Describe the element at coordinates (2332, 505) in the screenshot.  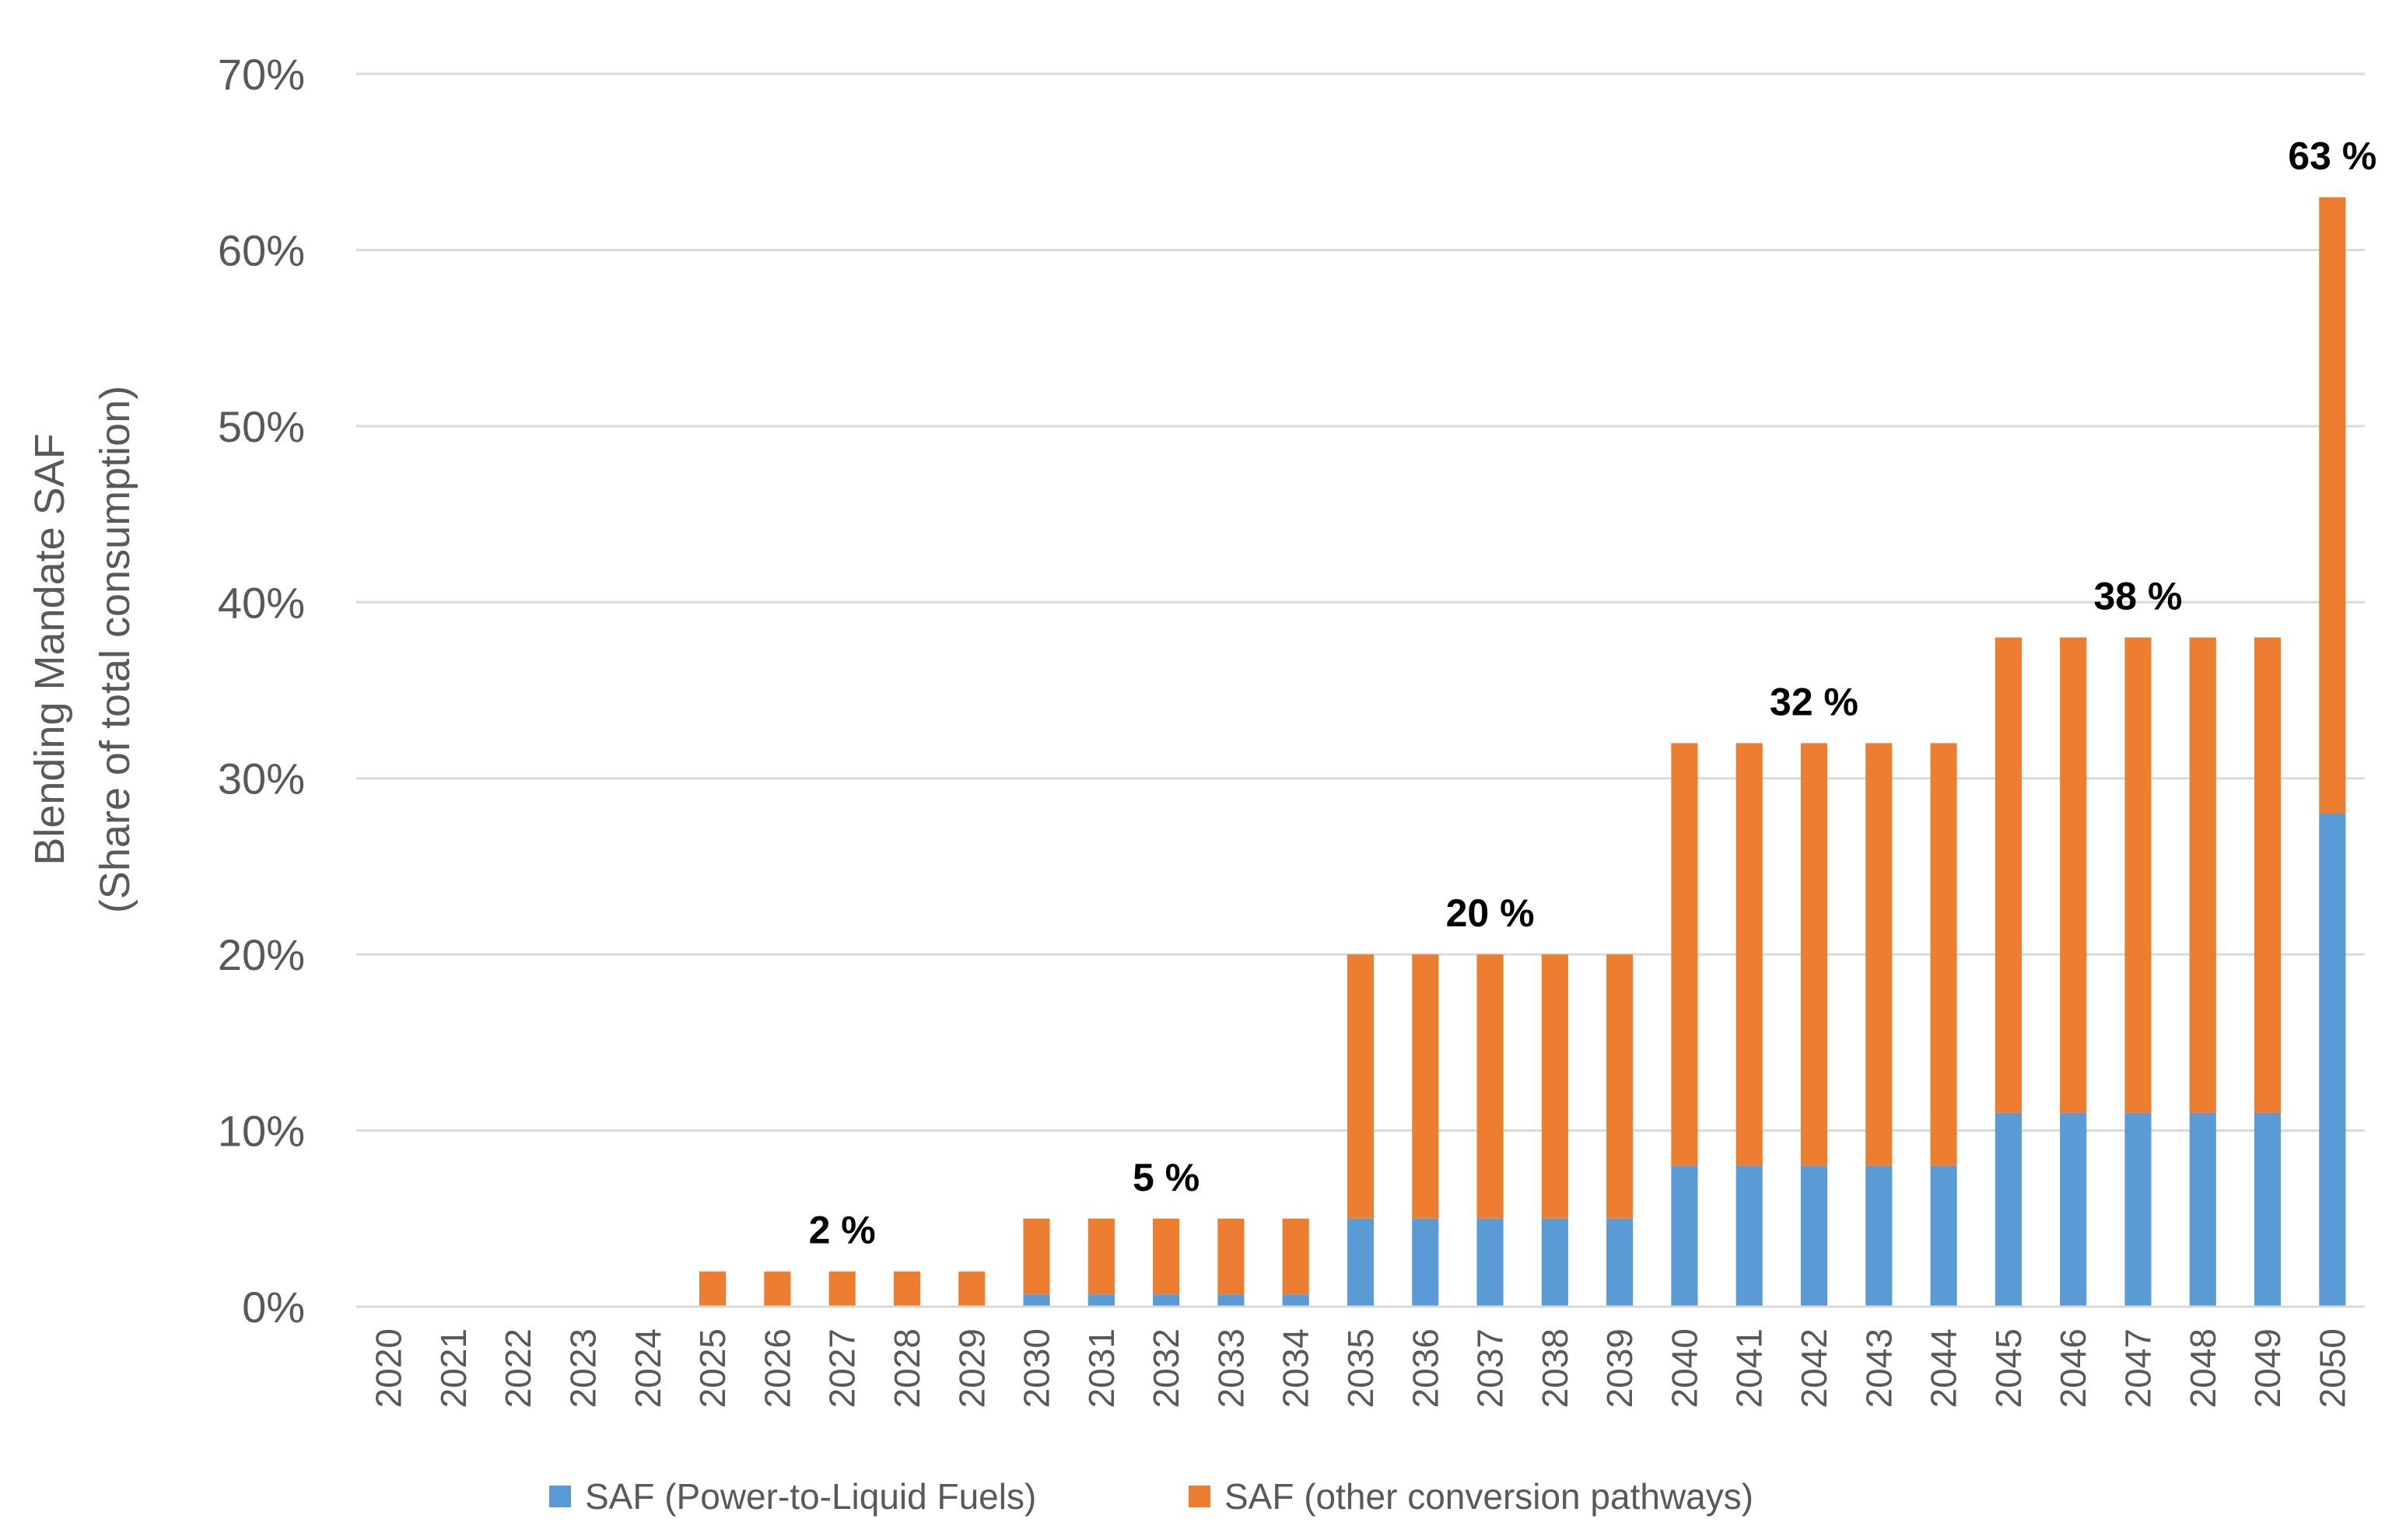
I see `bar-other-pathways-2050` at that location.